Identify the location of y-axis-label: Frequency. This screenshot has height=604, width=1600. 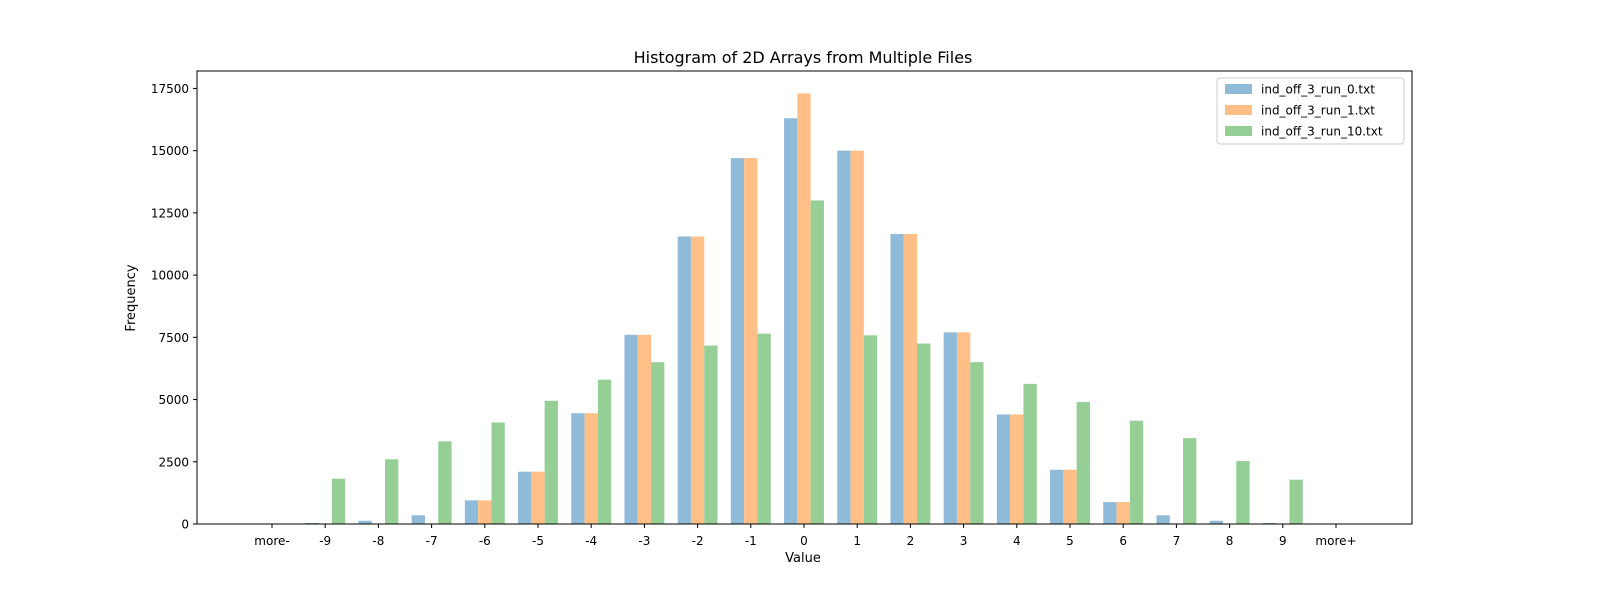
(131, 297).